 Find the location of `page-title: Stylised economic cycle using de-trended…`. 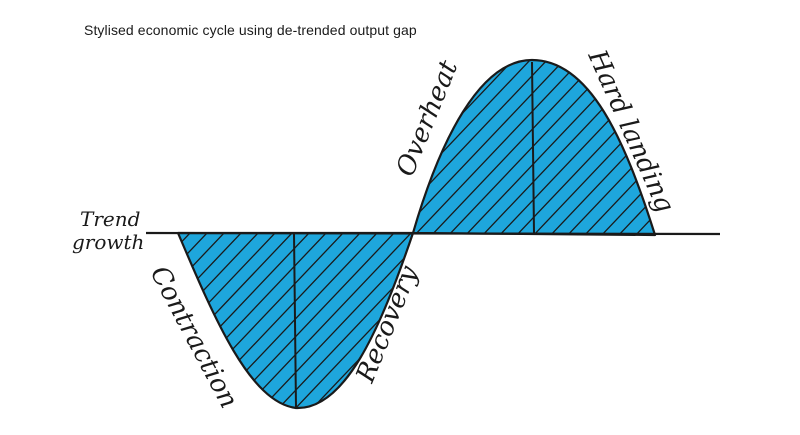

page-title: Stylised economic cycle using de-trended… is located at coordinates (250, 30).